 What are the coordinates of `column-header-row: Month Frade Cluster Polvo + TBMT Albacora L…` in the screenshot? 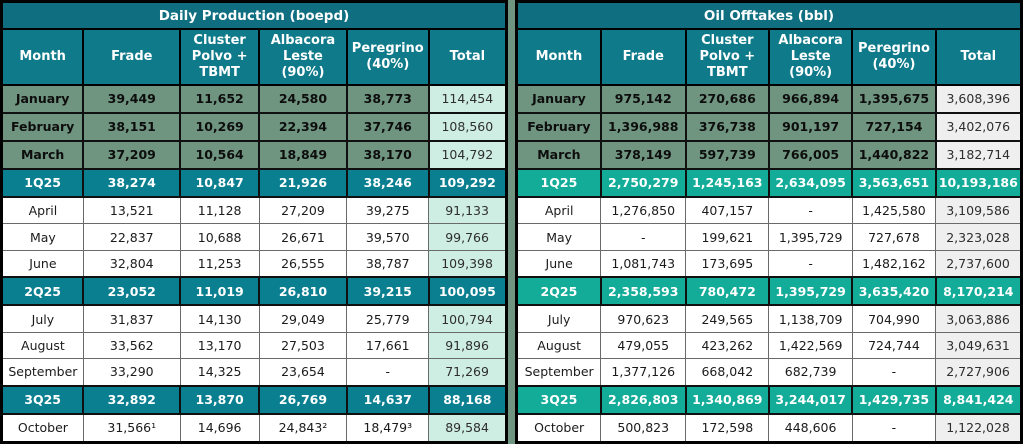 It's located at (769, 57).